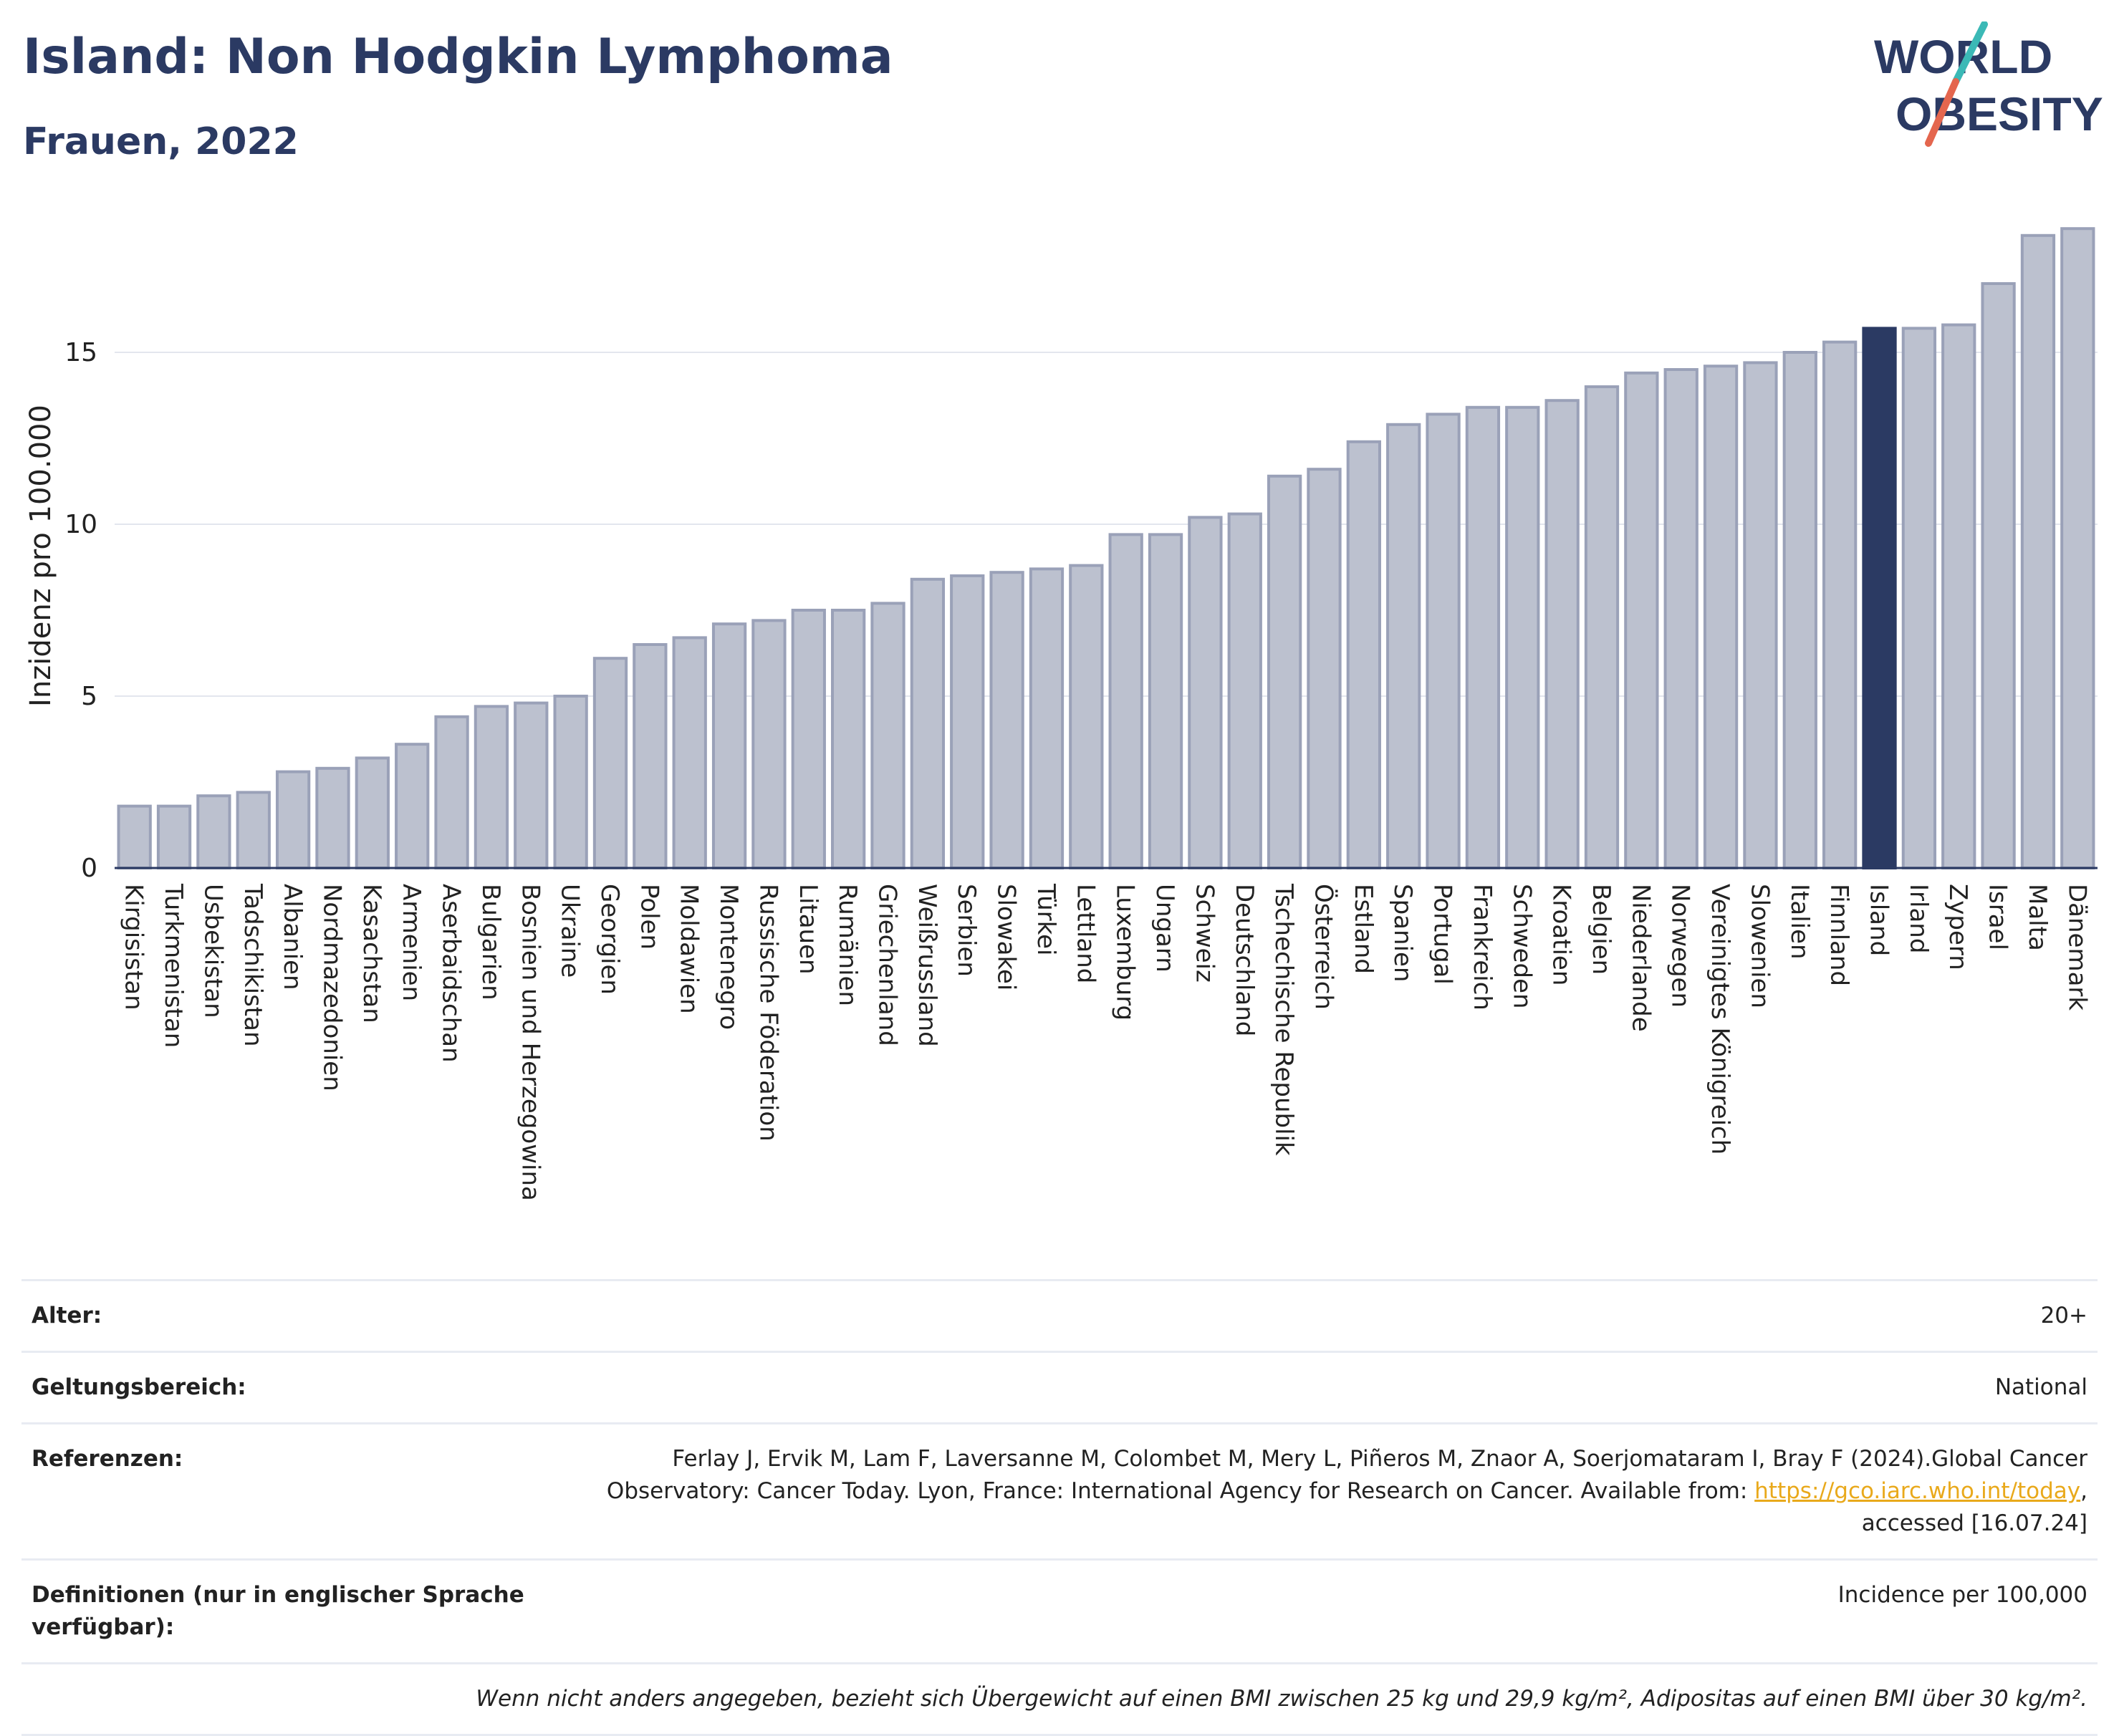 Image resolution: width=2119 pixels, height=1736 pixels. I want to click on x-tick-label: Slowenien, so click(1759, 946).